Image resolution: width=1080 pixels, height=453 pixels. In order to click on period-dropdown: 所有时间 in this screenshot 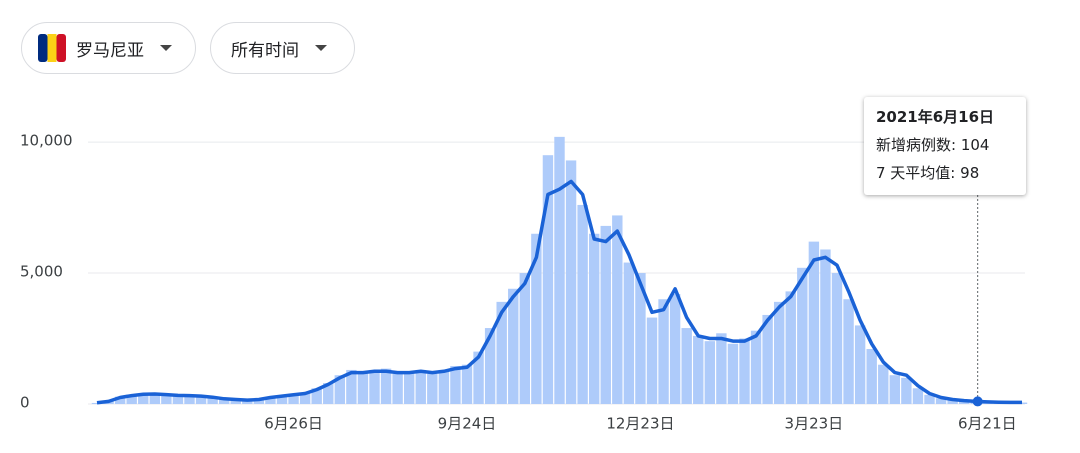, I will do `click(282, 48)`.